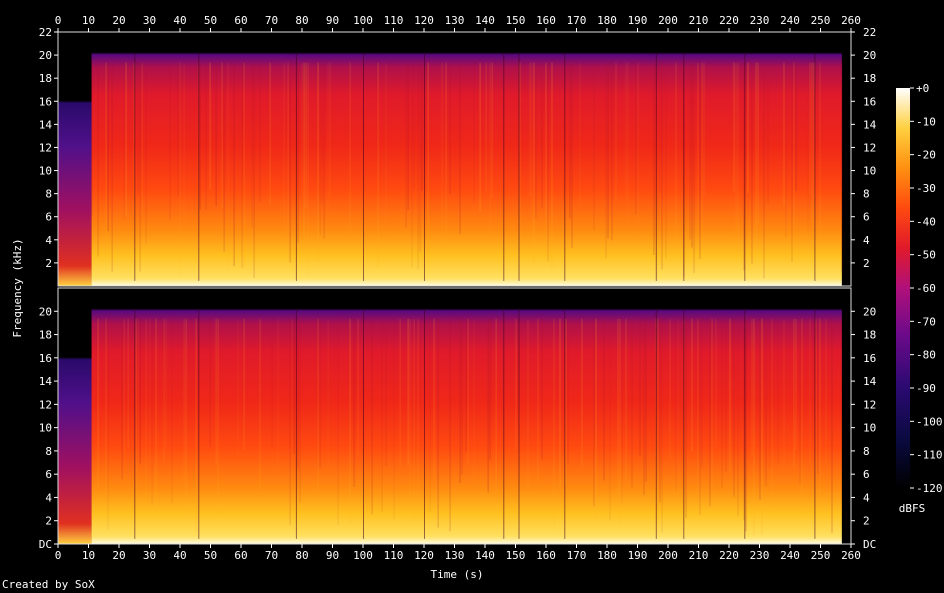 This screenshot has height=593, width=944. What do you see at coordinates (903, 288) in the screenshot?
I see `colorbar-scale` at bounding box center [903, 288].